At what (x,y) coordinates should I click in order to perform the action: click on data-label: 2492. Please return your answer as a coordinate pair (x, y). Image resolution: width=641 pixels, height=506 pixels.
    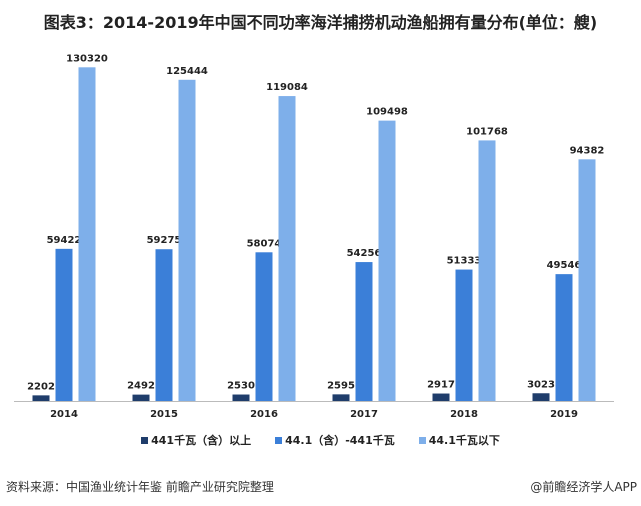
    Looking at the image, I should click on (141, 386).